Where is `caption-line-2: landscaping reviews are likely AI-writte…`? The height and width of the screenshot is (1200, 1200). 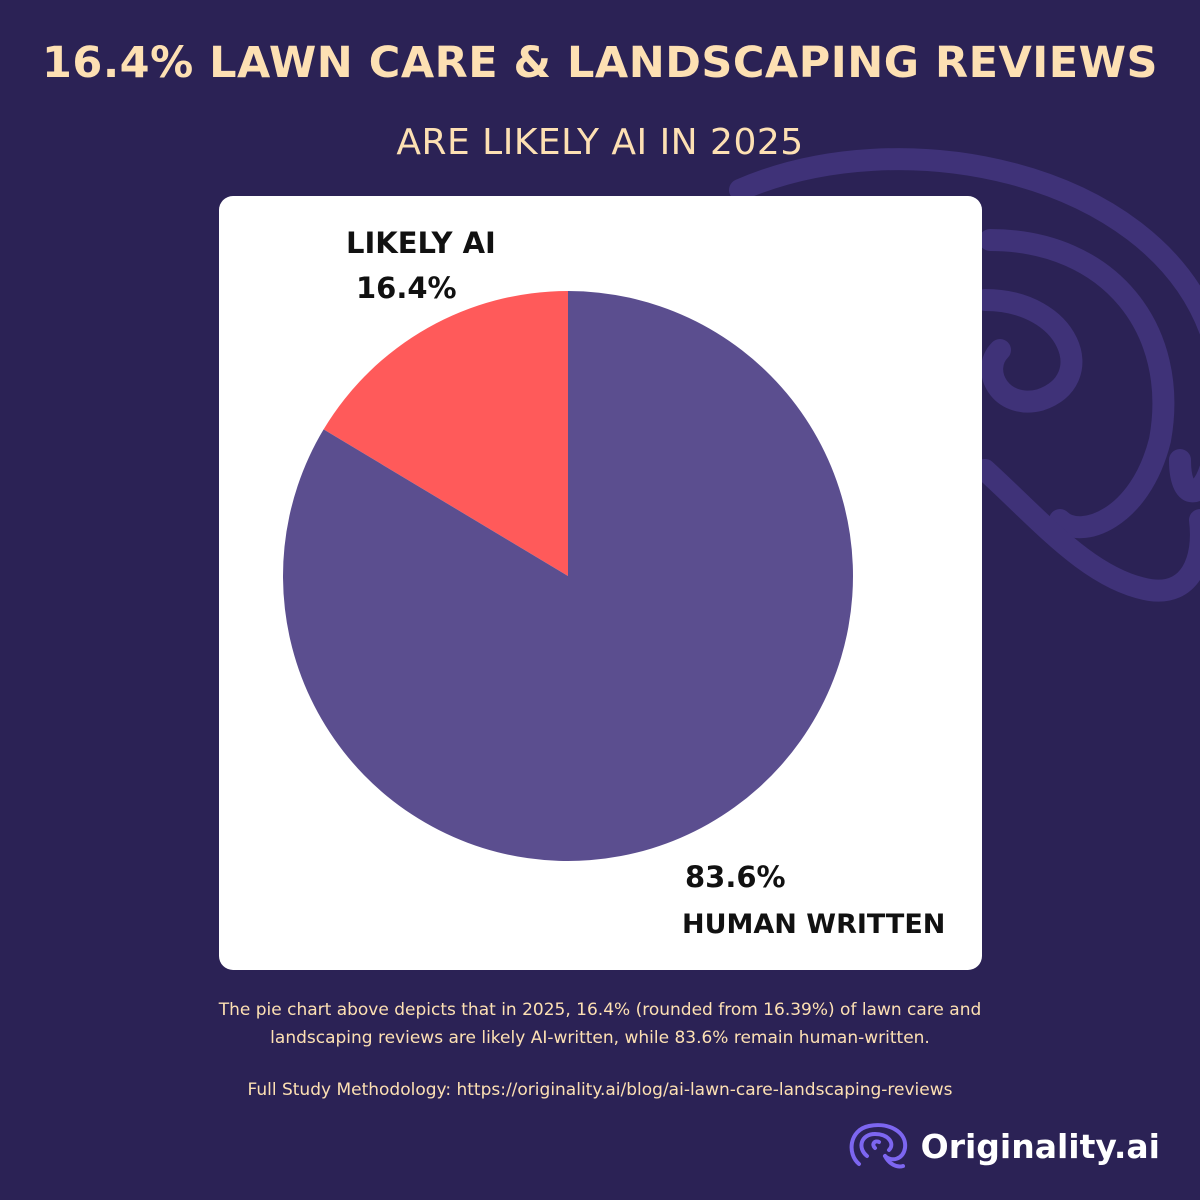 caption-line-2: landscaping reviews are likely AI-writte… is located at coordinates (600, 1038).